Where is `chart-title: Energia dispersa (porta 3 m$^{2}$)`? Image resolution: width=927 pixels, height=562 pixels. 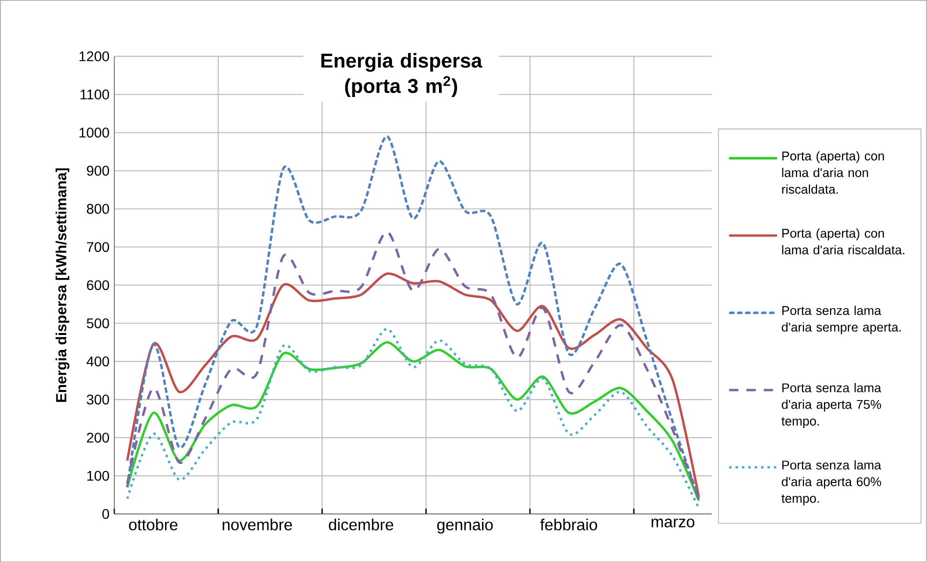
chart-title: Energia dispersa (porta 3 m$^{2}$) is located at coordinates (401, 74).